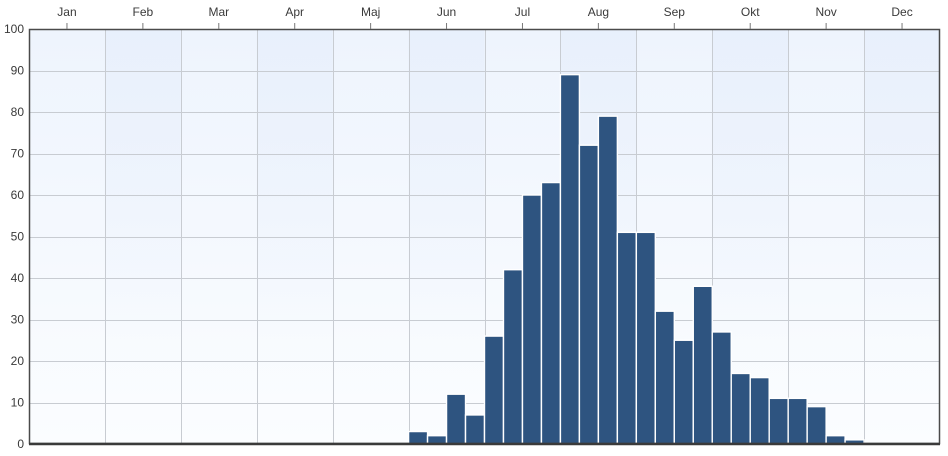  I want to click on month-label-mar: Mar, so click(218, 12).